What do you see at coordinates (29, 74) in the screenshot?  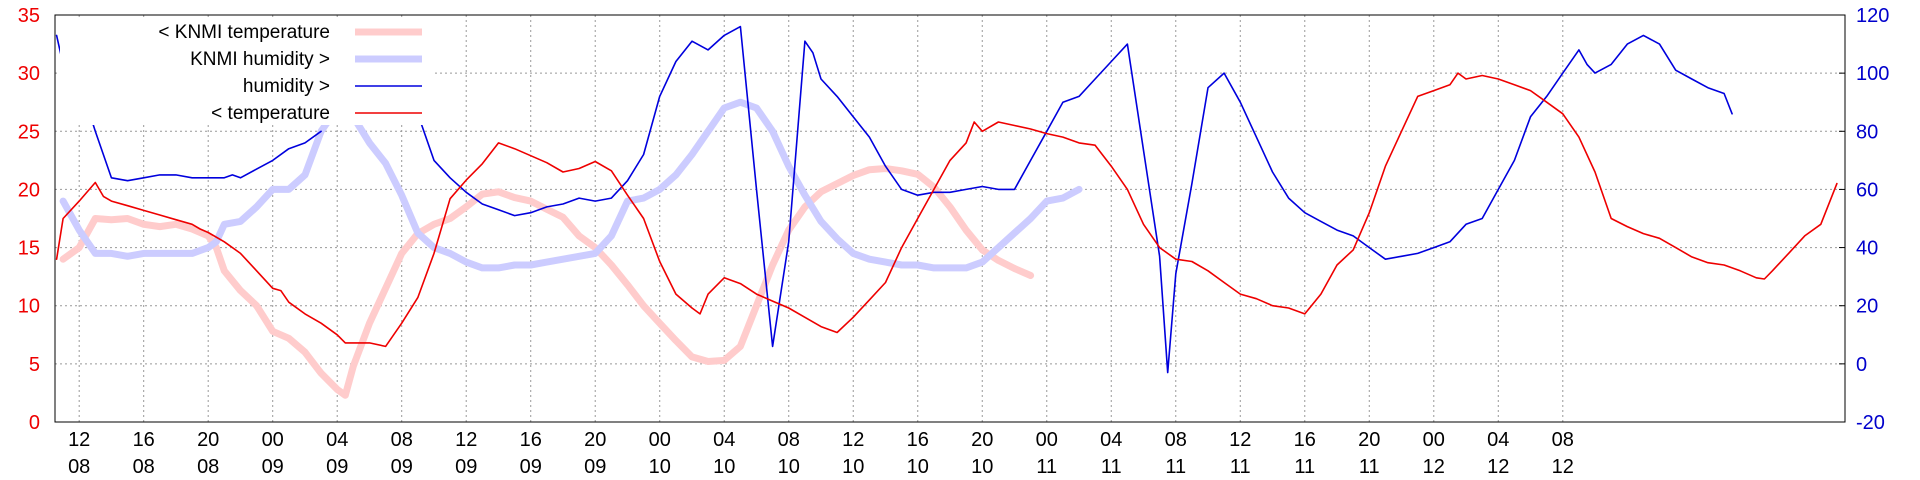 I see `left-tick-label: 30` at bounding box center [29, 74].